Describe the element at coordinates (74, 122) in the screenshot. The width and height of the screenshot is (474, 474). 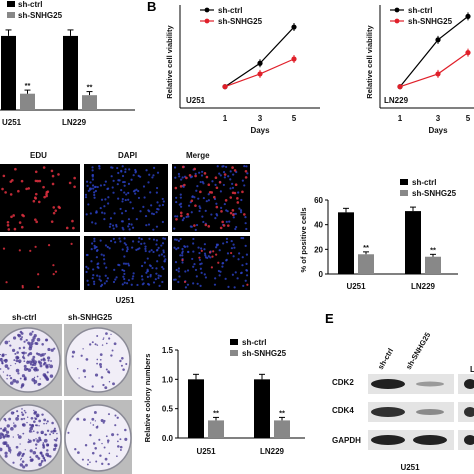
I see `panel-a-category-ln229: LN229` at that location.